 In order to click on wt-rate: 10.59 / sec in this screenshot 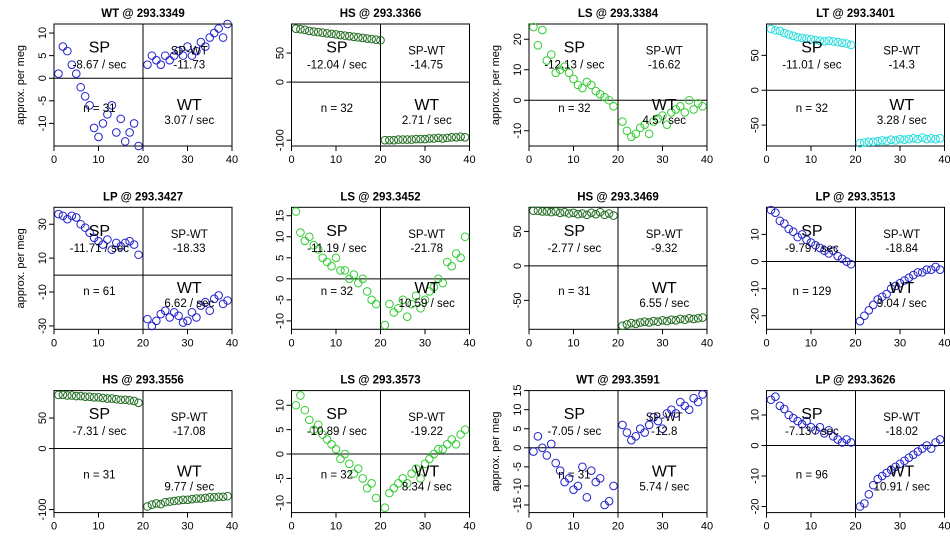, I will do `click(427, 304)`.